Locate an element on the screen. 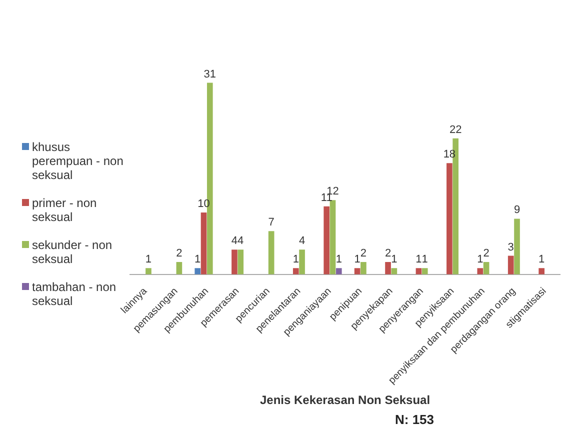 Image resolution: width=574 pixels, height=434 pixels. data-label: 22 is located at coordinates (455, 130).